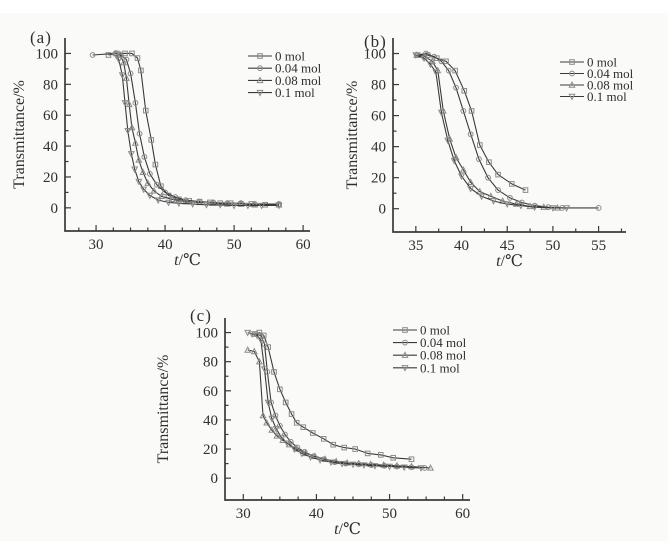  Describe the element at coordinates (415, 246) in the screenshot. I see `x-tick-label: 35` at that location.